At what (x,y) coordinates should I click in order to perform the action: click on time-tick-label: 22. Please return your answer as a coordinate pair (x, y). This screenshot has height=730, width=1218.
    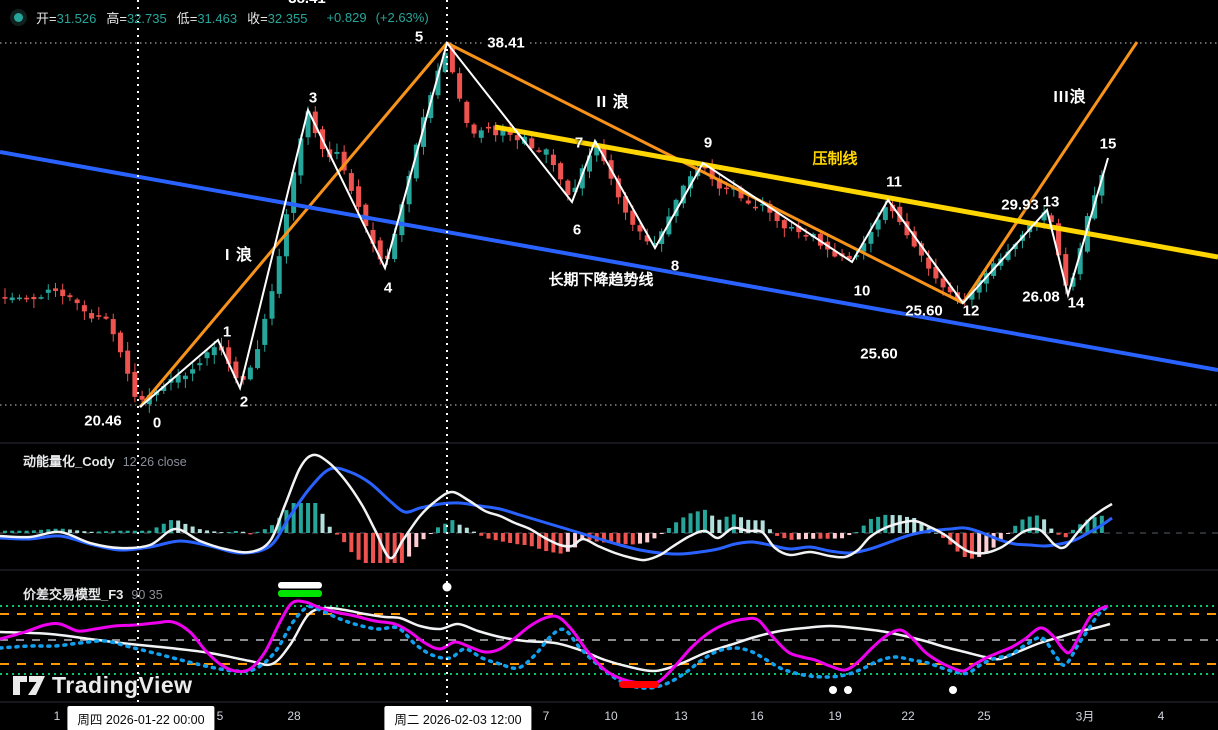
    Looking at the image, I should click on (908, 716).